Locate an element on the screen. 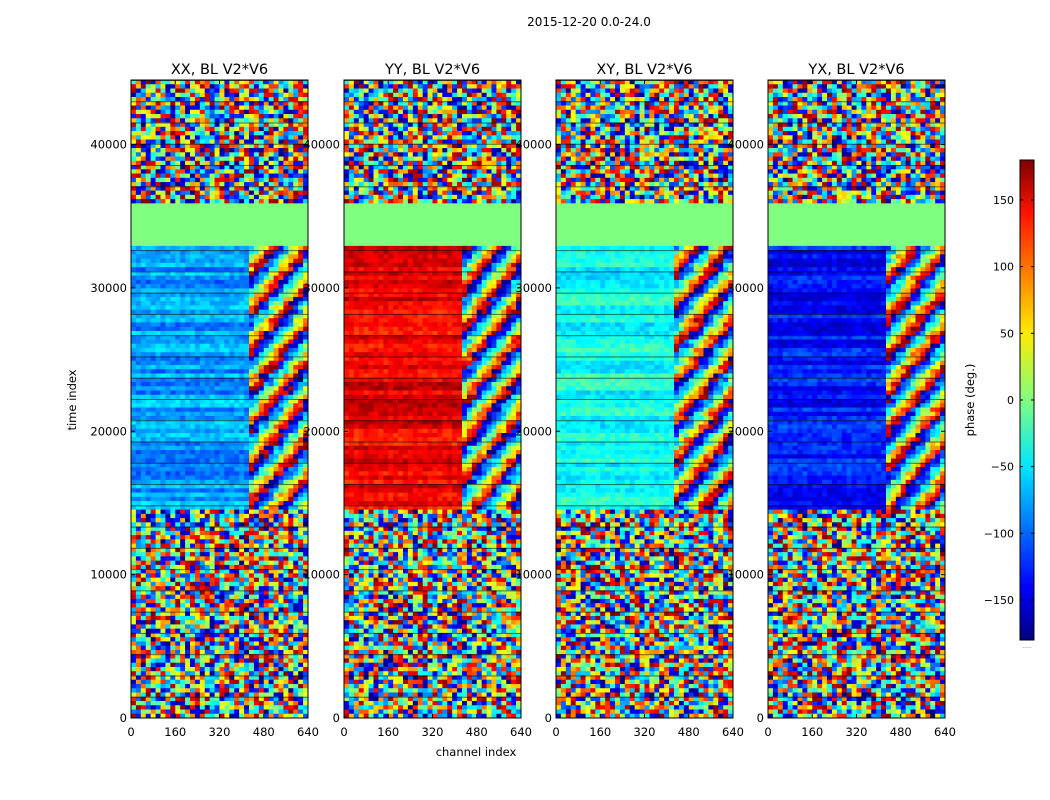 This screenshot has width=1050, height=800. colorbar-tick-label: 0 is located at coordinates (1010, 400).